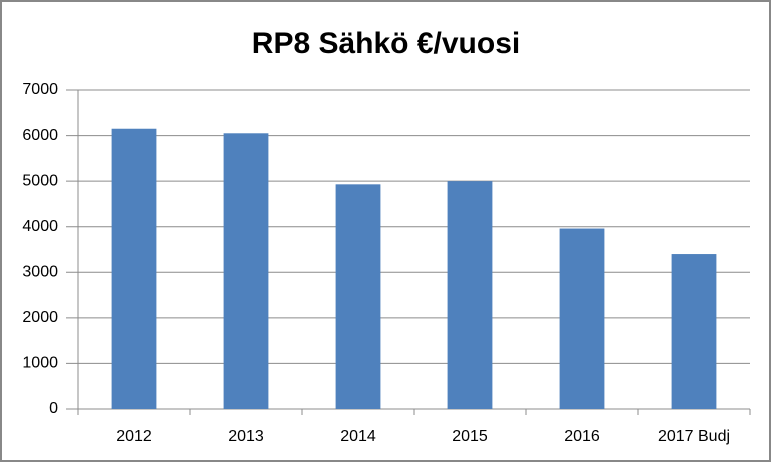 Image resolution: width=773 pixels, height=464 pixels. What do you see at coordinates (386, 43) in the screenshot?
I see `chart-title: RP8 Sähkö €/vuosi` at bounding box center [386, 43].